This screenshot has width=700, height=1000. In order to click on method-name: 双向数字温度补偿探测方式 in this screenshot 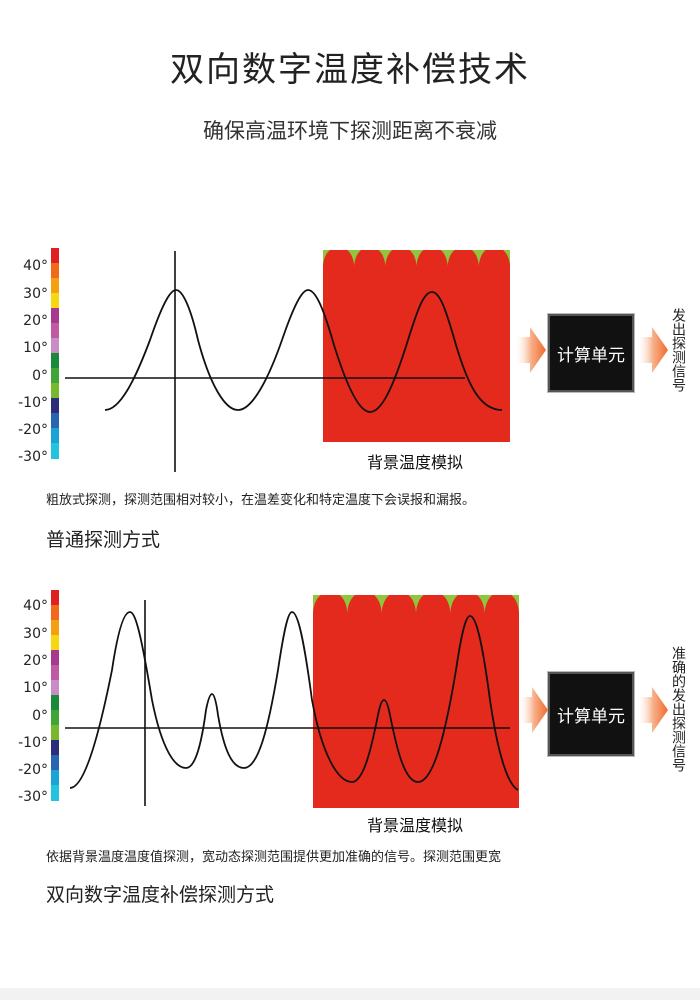, I will do `click(160, 895)`.